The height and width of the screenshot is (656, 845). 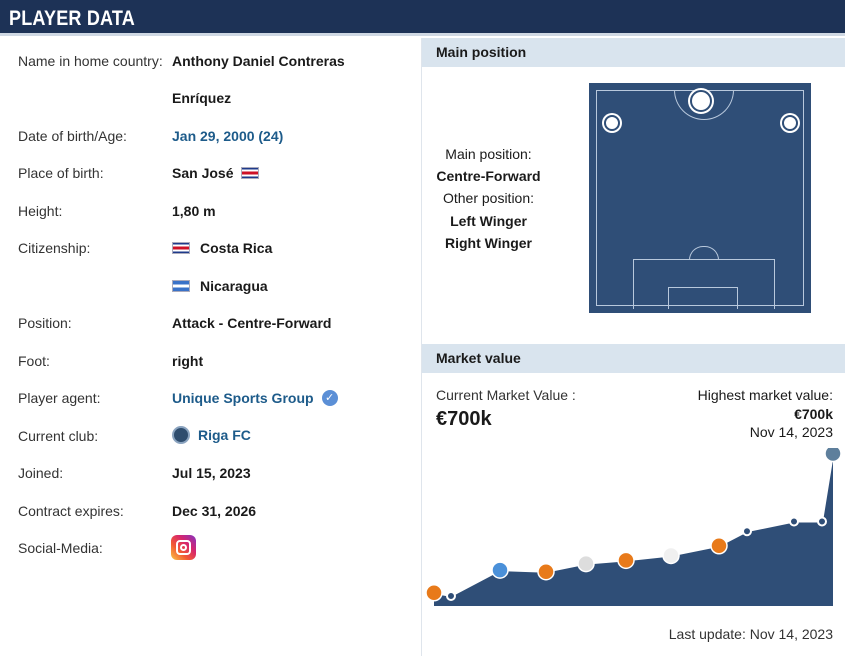 What do you see at coordinates (61, 173) in the screenshot?
I see `pob-label: Place of birth:` at bounding box center [61, 173].